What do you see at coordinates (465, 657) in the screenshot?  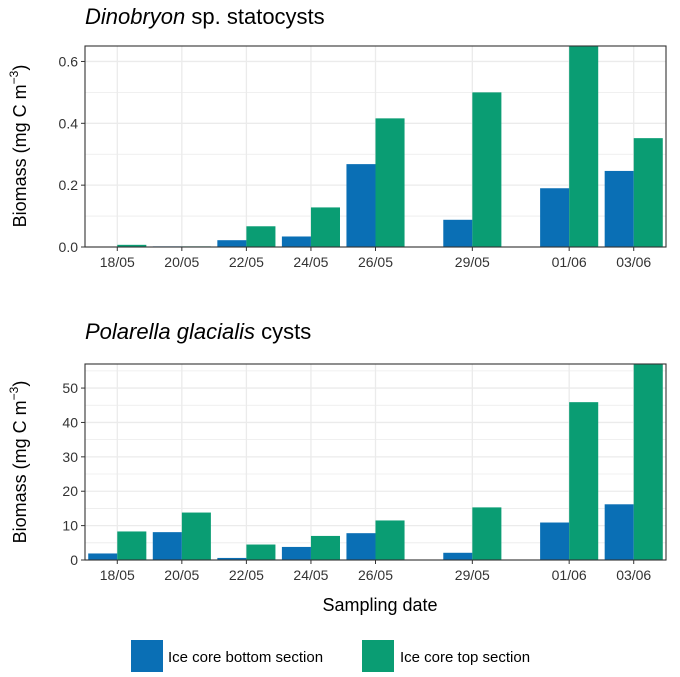 I see `legend-label-top: Ice core top section` at bounding box center [465, 657].